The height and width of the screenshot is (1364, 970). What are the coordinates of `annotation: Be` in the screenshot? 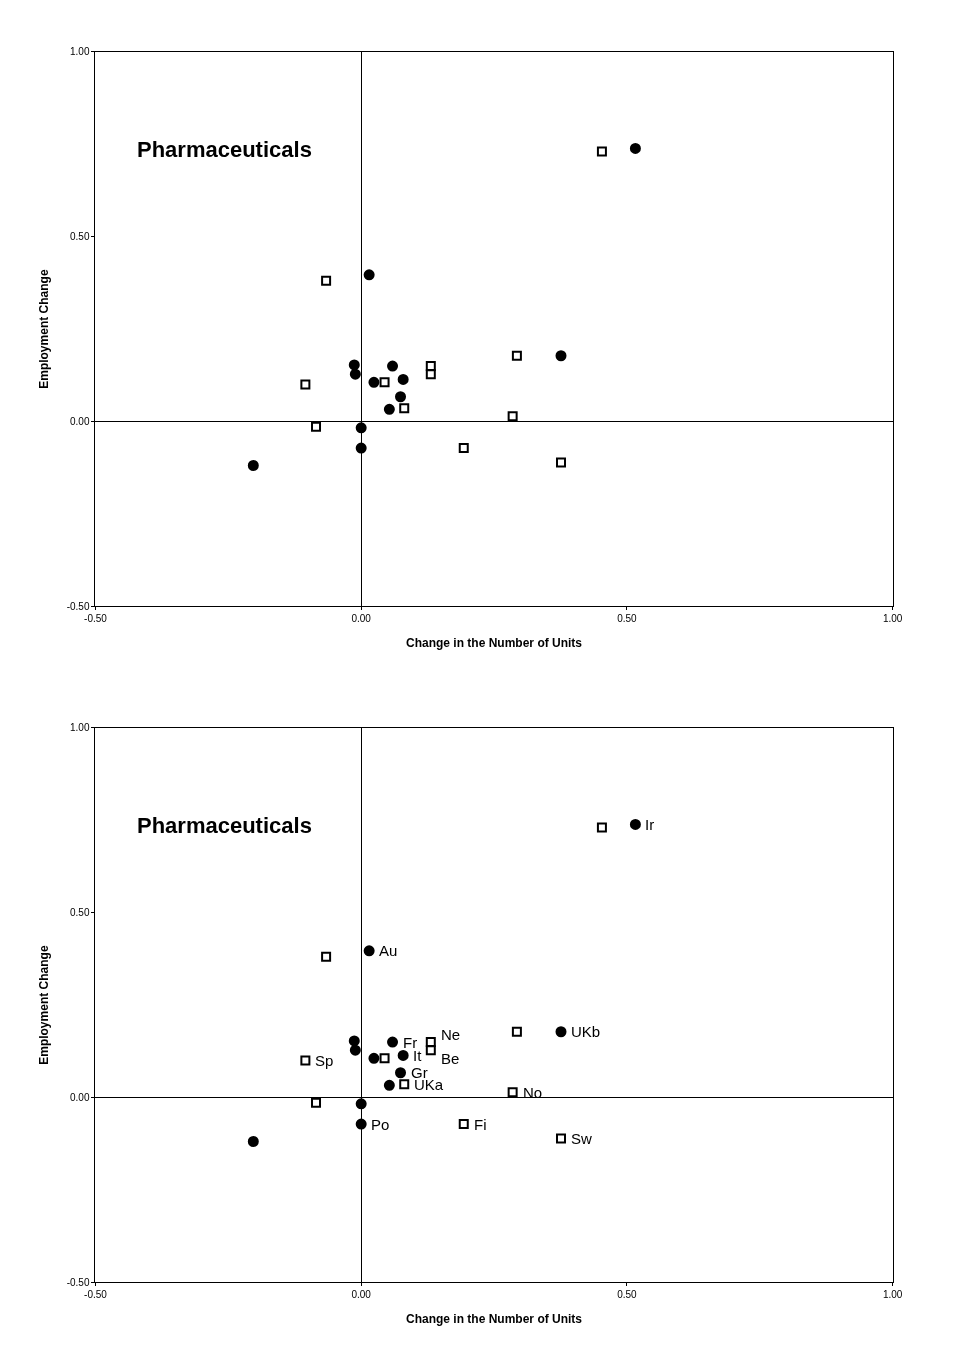 It's located at (450, 1058).